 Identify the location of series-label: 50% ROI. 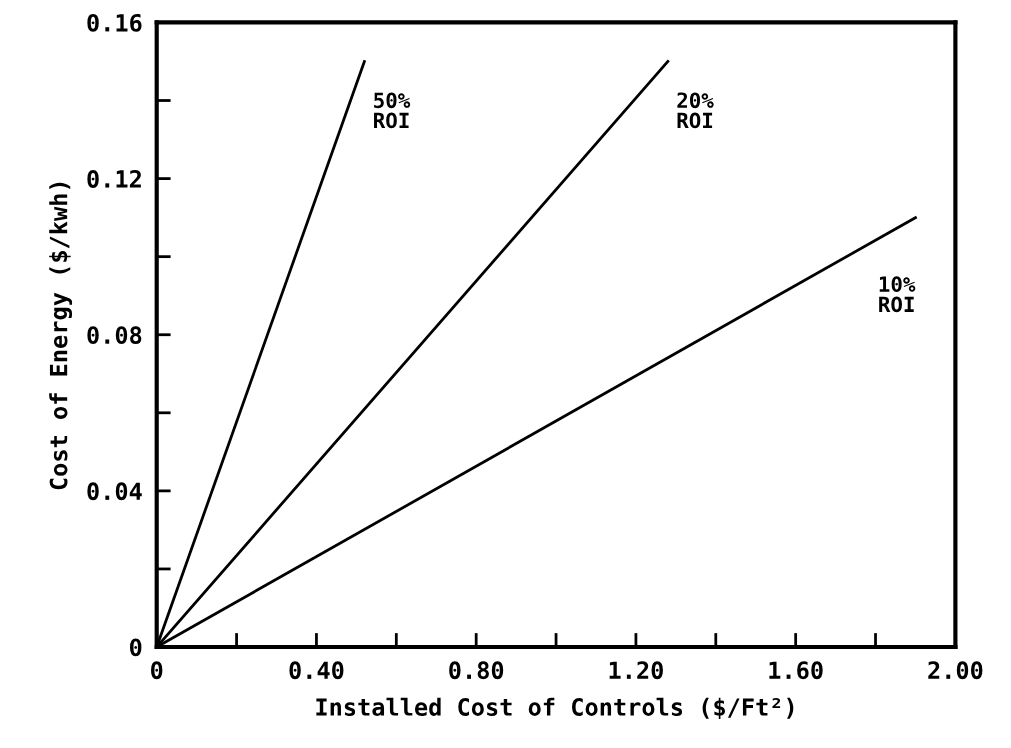
(392, 110).